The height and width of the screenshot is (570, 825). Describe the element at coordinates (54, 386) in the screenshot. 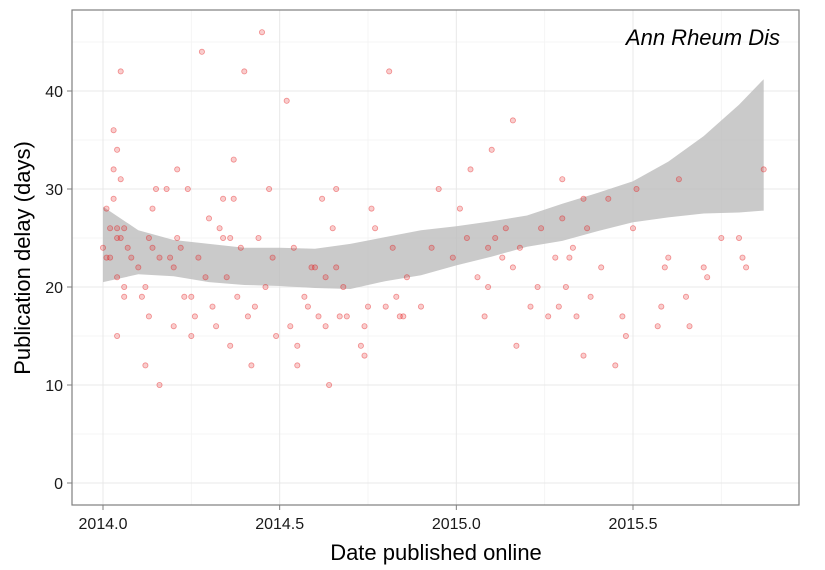

I see `y-tick-label: 10` at that location.